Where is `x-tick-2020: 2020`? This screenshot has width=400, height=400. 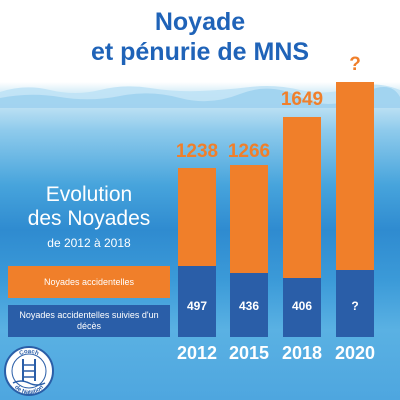 x-tick-2020: 2020 is located at coordinates (355, 353).